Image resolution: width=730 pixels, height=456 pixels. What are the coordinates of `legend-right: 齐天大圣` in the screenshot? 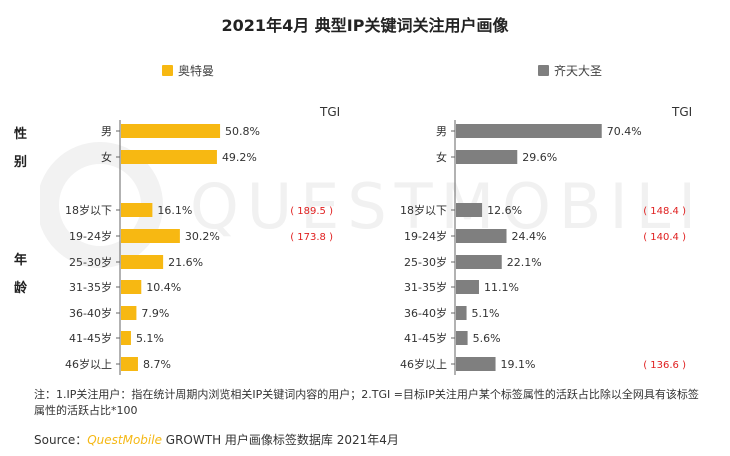 It's located at (570, 70).